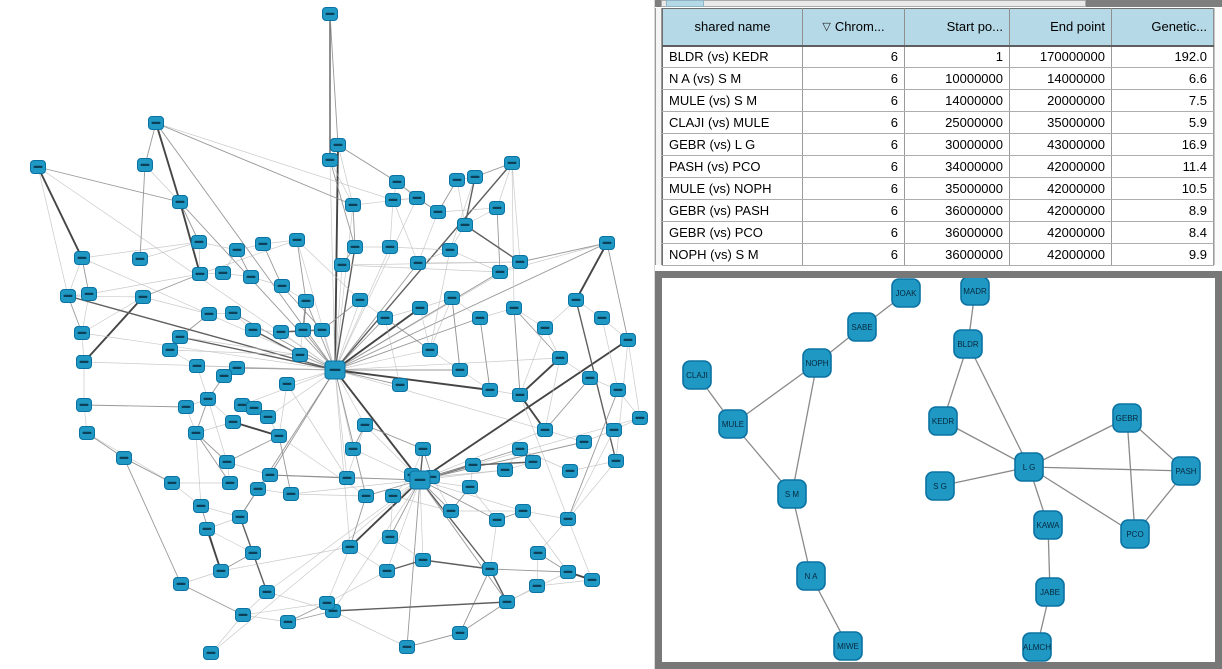 This screenshot has width=1222, height=669. Describe the element at coordinates (733, 424) in the screenshot. I see `network-node-MULE: MULE` at that location.